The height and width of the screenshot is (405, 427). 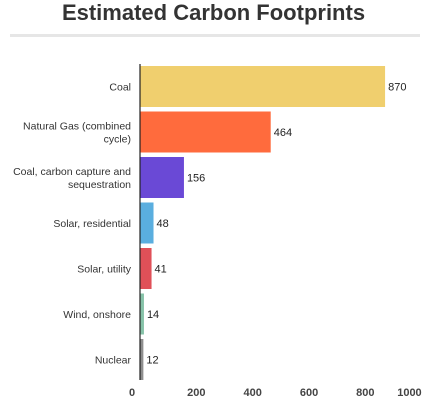 I want to click on value-label: 48, so click(x=163, y=224).